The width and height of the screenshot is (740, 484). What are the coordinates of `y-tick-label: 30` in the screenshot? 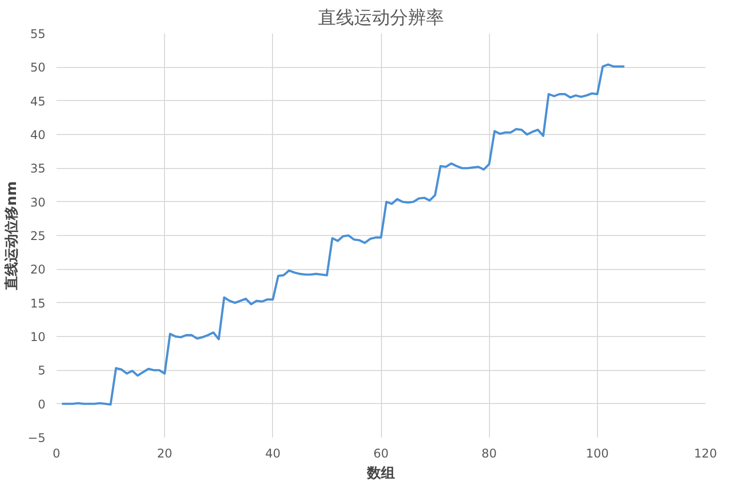 It's located at (38, 202).